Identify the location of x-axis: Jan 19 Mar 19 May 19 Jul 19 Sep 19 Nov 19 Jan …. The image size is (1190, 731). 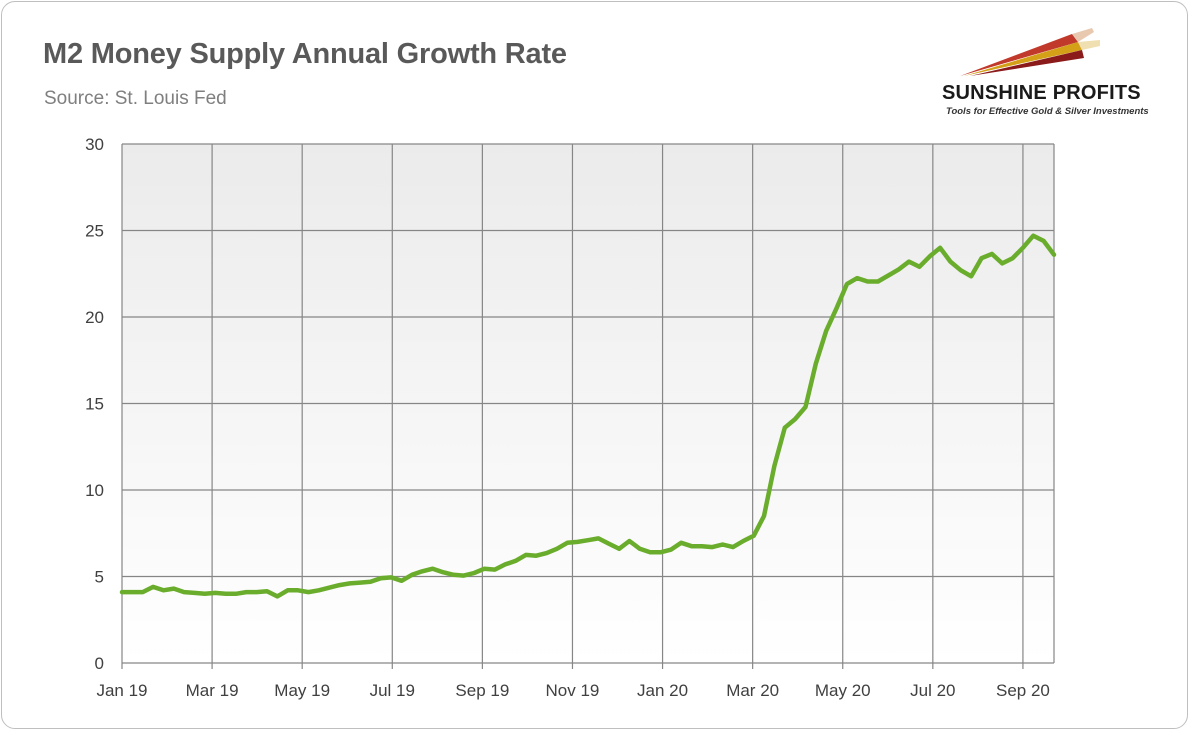
(573, 681).